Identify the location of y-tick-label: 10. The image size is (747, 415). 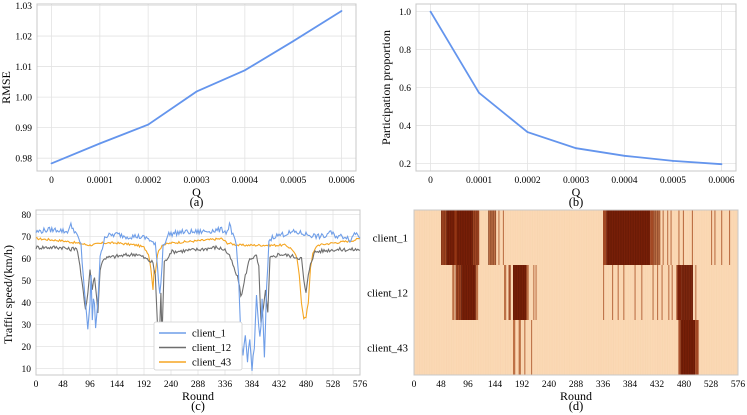
(27, 370).